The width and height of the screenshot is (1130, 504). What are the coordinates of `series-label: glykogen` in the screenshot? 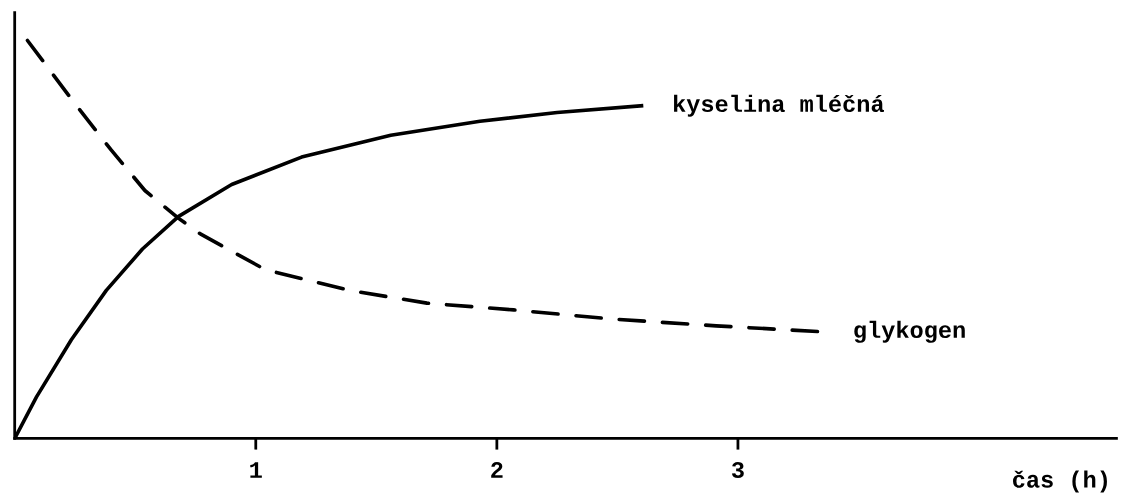 It's located at (909, 331).